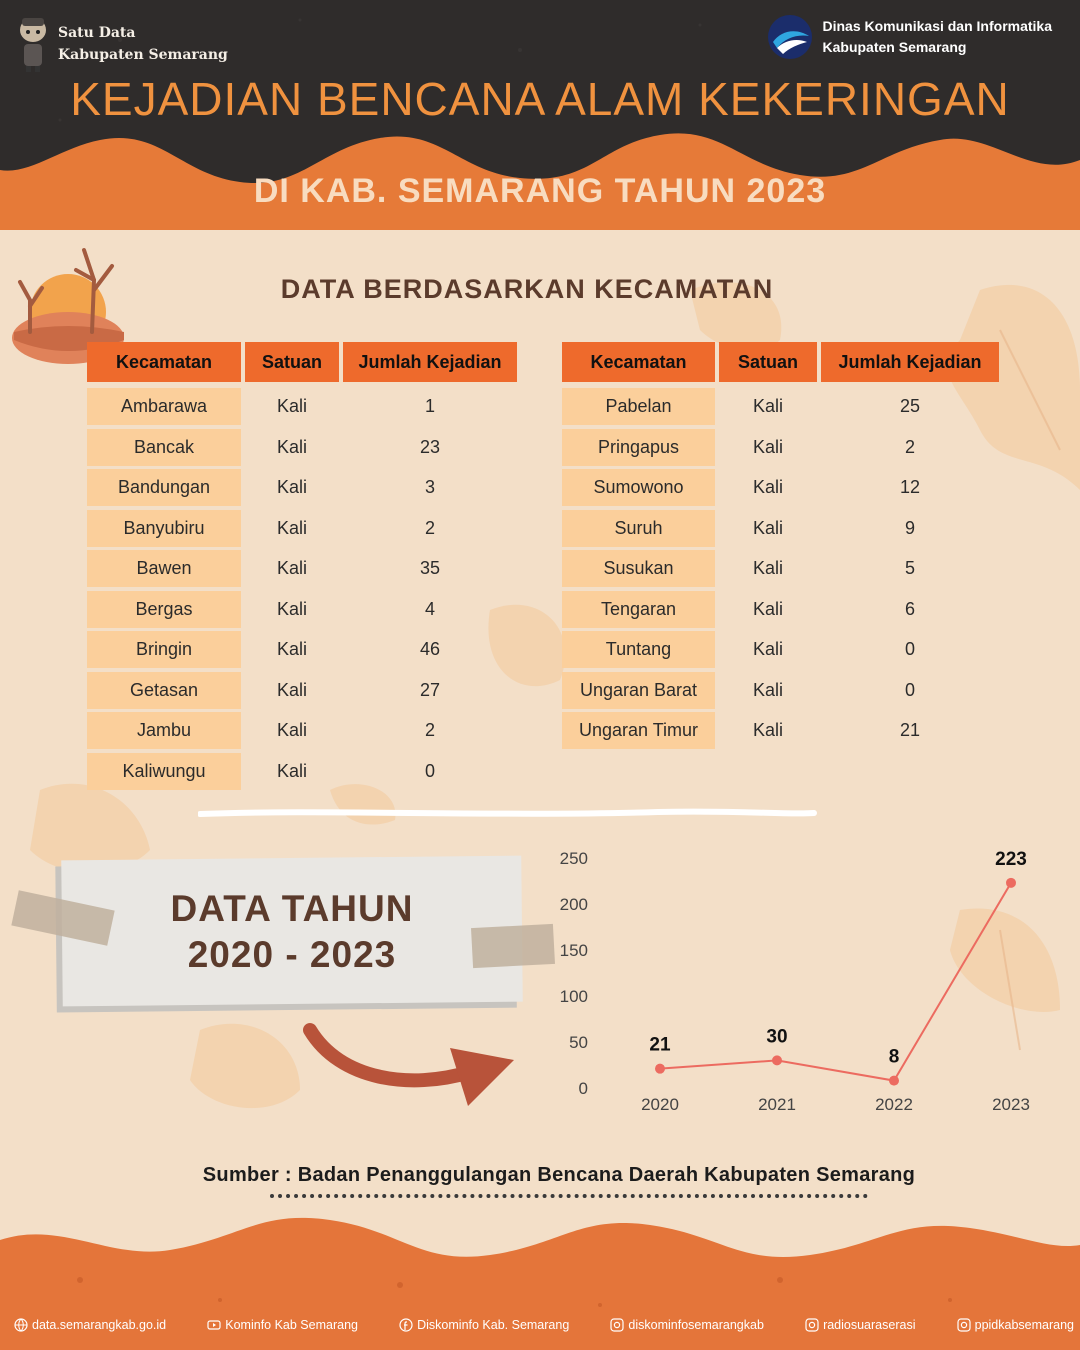 The height and width of the screenshot is (1350, 1080). I want to click on table-row: Tuntang Kali 0, so click(782, 649).